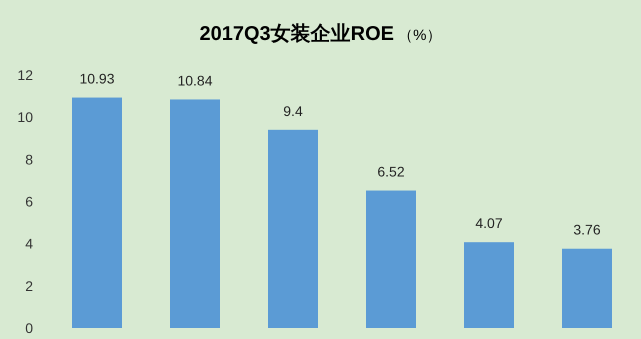 The width and height of the screenshot is (641, 339). I want to click on y-tick-label: 2, so click(29, 286).